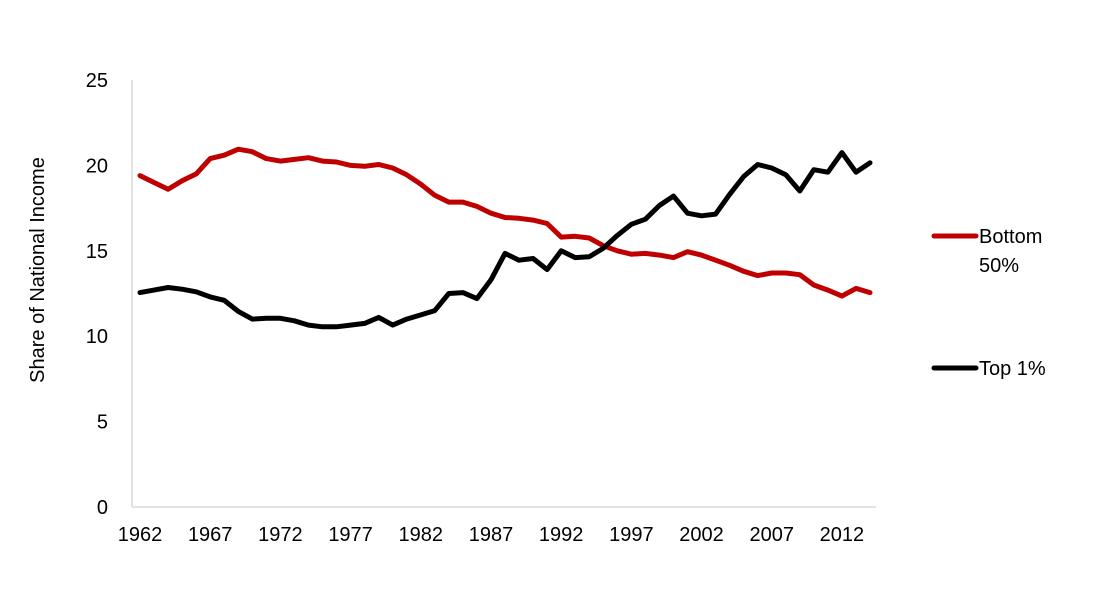 The height and width of the screenshot is (606, 1114). What do you see at coordinates (140, 535) in the screenshot?
I see `x-tick-label: 1962` at bounding box center [140, 535].